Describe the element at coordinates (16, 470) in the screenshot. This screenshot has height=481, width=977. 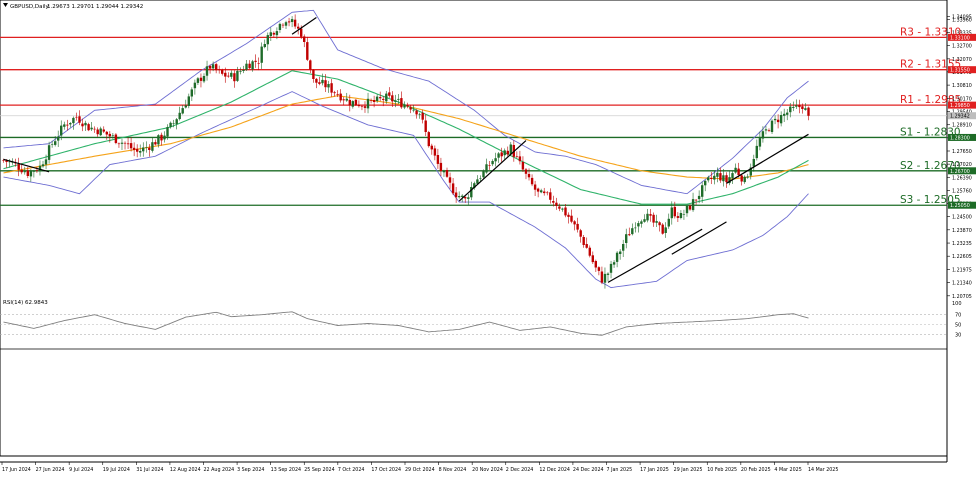
I see `time-tick-label: 17 Jun 2024` at that location.